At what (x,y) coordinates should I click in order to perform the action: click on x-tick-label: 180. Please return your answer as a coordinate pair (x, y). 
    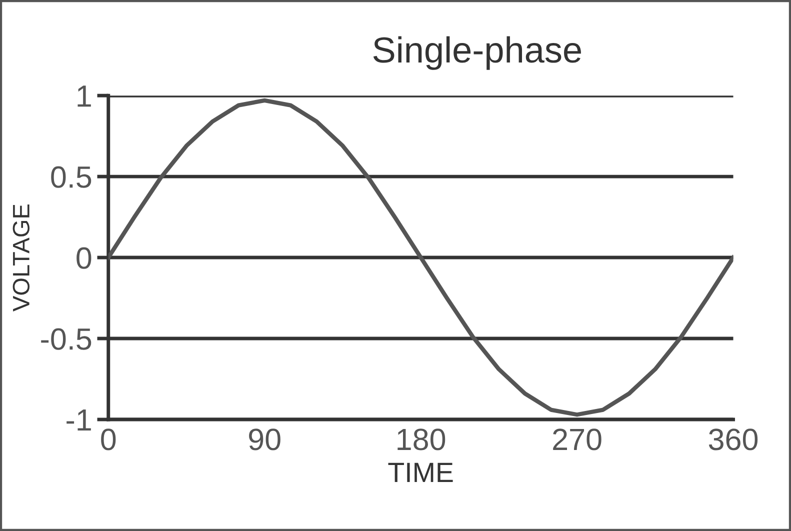
    Looking at the image, I should click on (422, 439).